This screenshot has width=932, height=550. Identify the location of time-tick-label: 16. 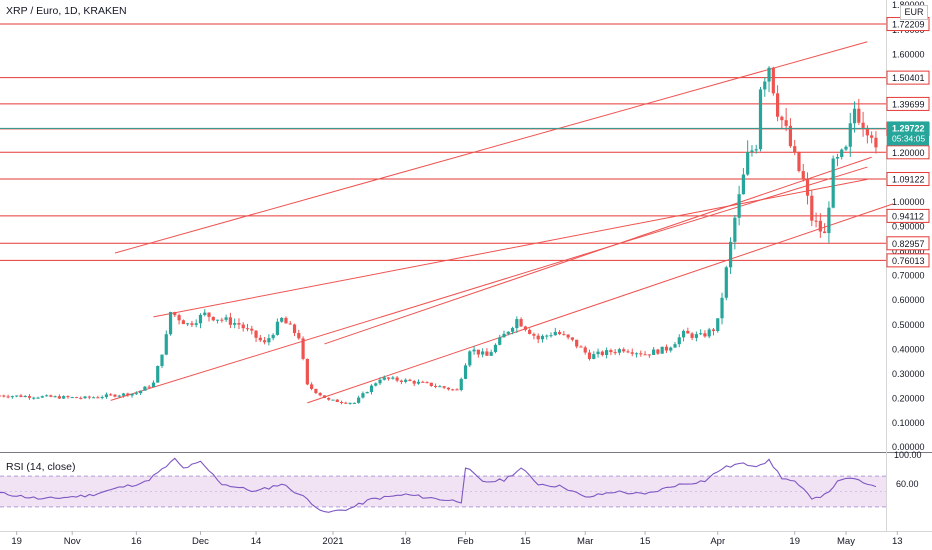
(136, 541).